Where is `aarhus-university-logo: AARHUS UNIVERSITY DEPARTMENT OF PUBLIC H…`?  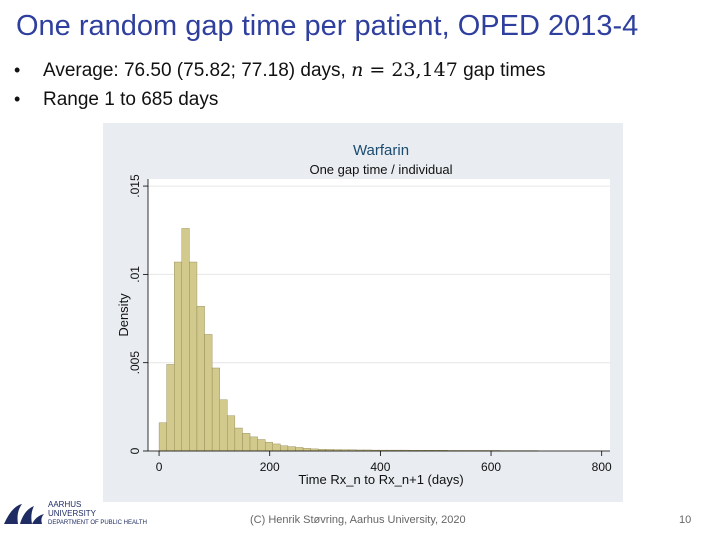 aarhus-university-logo: AARHUS UNIVERSITY DEPARTMENT OF PUBLIC H… is located at coordinates (73, 514).